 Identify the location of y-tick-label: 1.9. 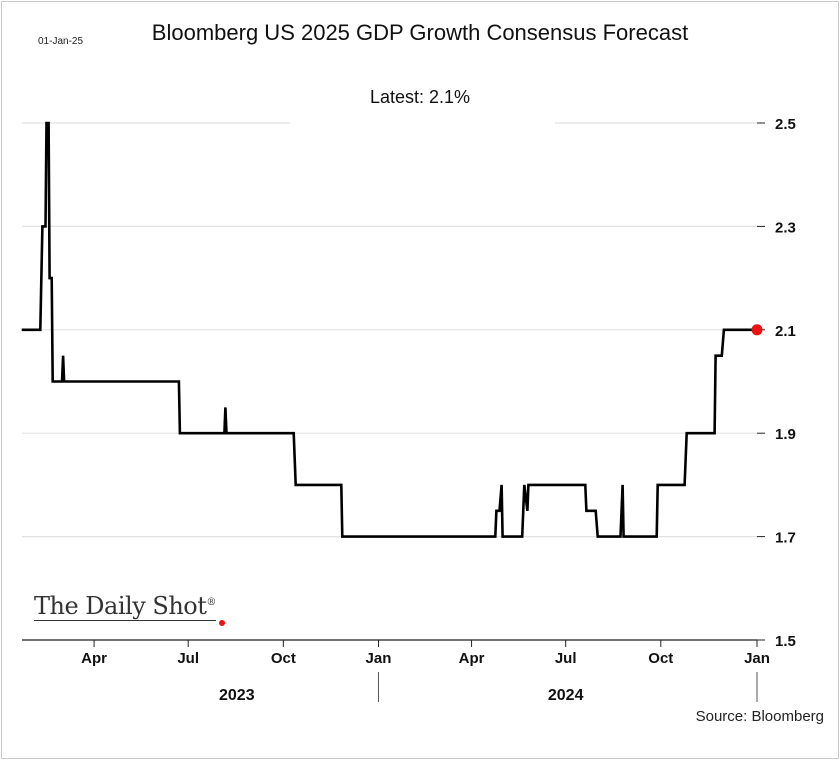
(785, 434).